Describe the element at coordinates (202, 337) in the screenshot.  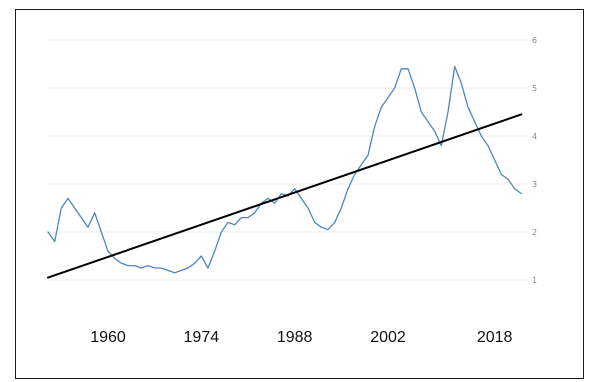
I see `x-tick-label: 1974` at that location.